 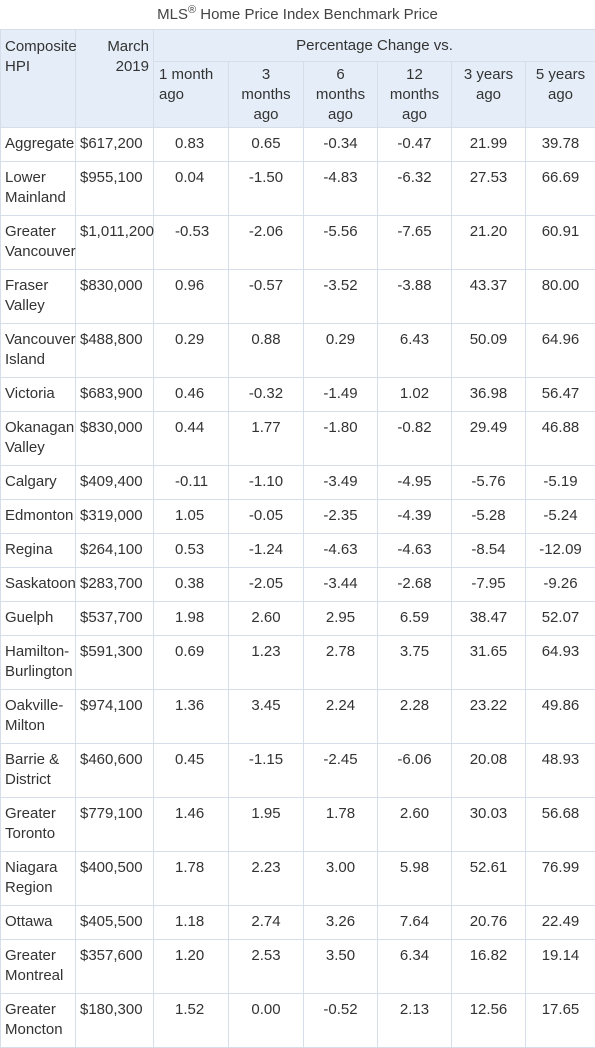 I want to click on pct-change-m12-cell: 2.28, so click(x=415, y=717).